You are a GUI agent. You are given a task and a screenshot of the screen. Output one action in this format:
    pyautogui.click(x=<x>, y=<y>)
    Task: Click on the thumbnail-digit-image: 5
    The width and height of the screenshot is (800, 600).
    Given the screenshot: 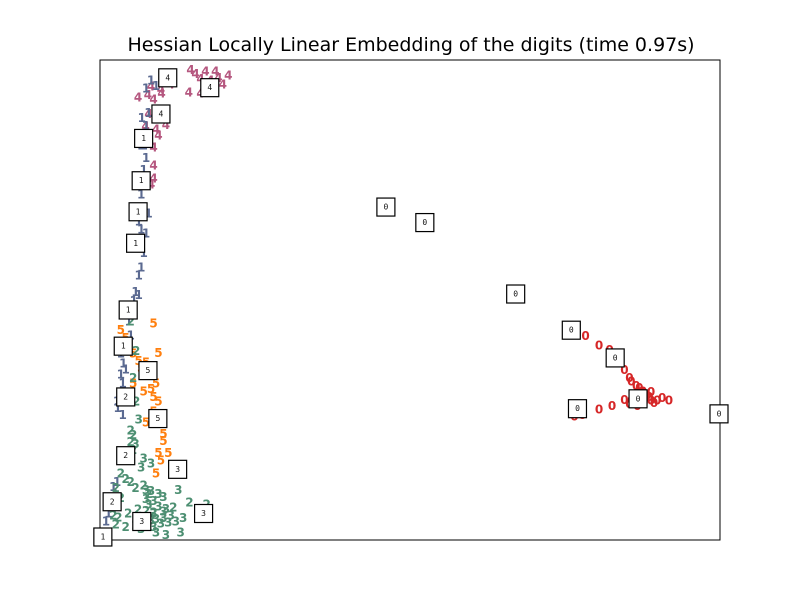 What is the action you would take?
    pyautogui.click(x=157, y=418)
    